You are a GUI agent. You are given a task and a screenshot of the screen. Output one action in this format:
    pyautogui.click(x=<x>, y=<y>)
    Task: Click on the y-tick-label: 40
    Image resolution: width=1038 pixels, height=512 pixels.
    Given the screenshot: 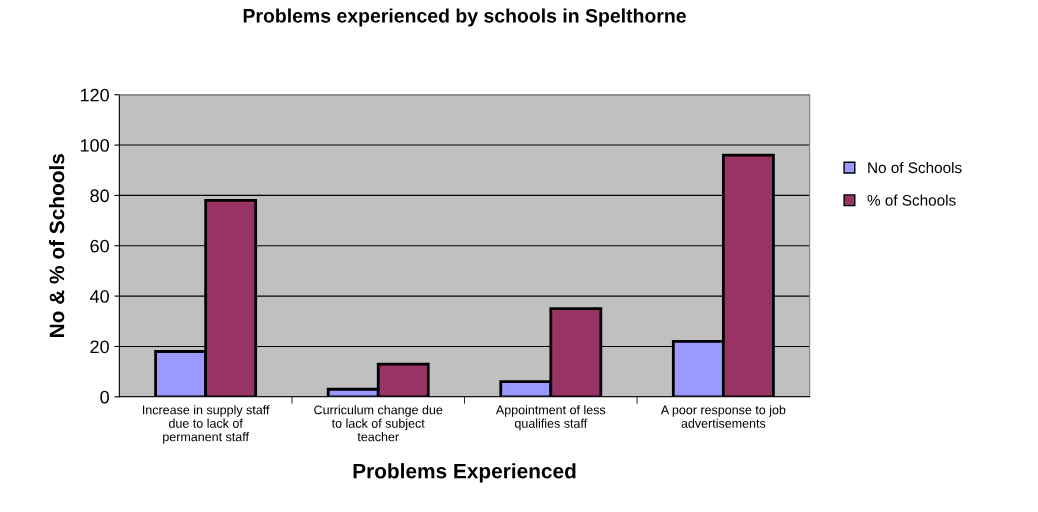 What is the action you would take?
    pyautogui.click(x=99, y=296)
    